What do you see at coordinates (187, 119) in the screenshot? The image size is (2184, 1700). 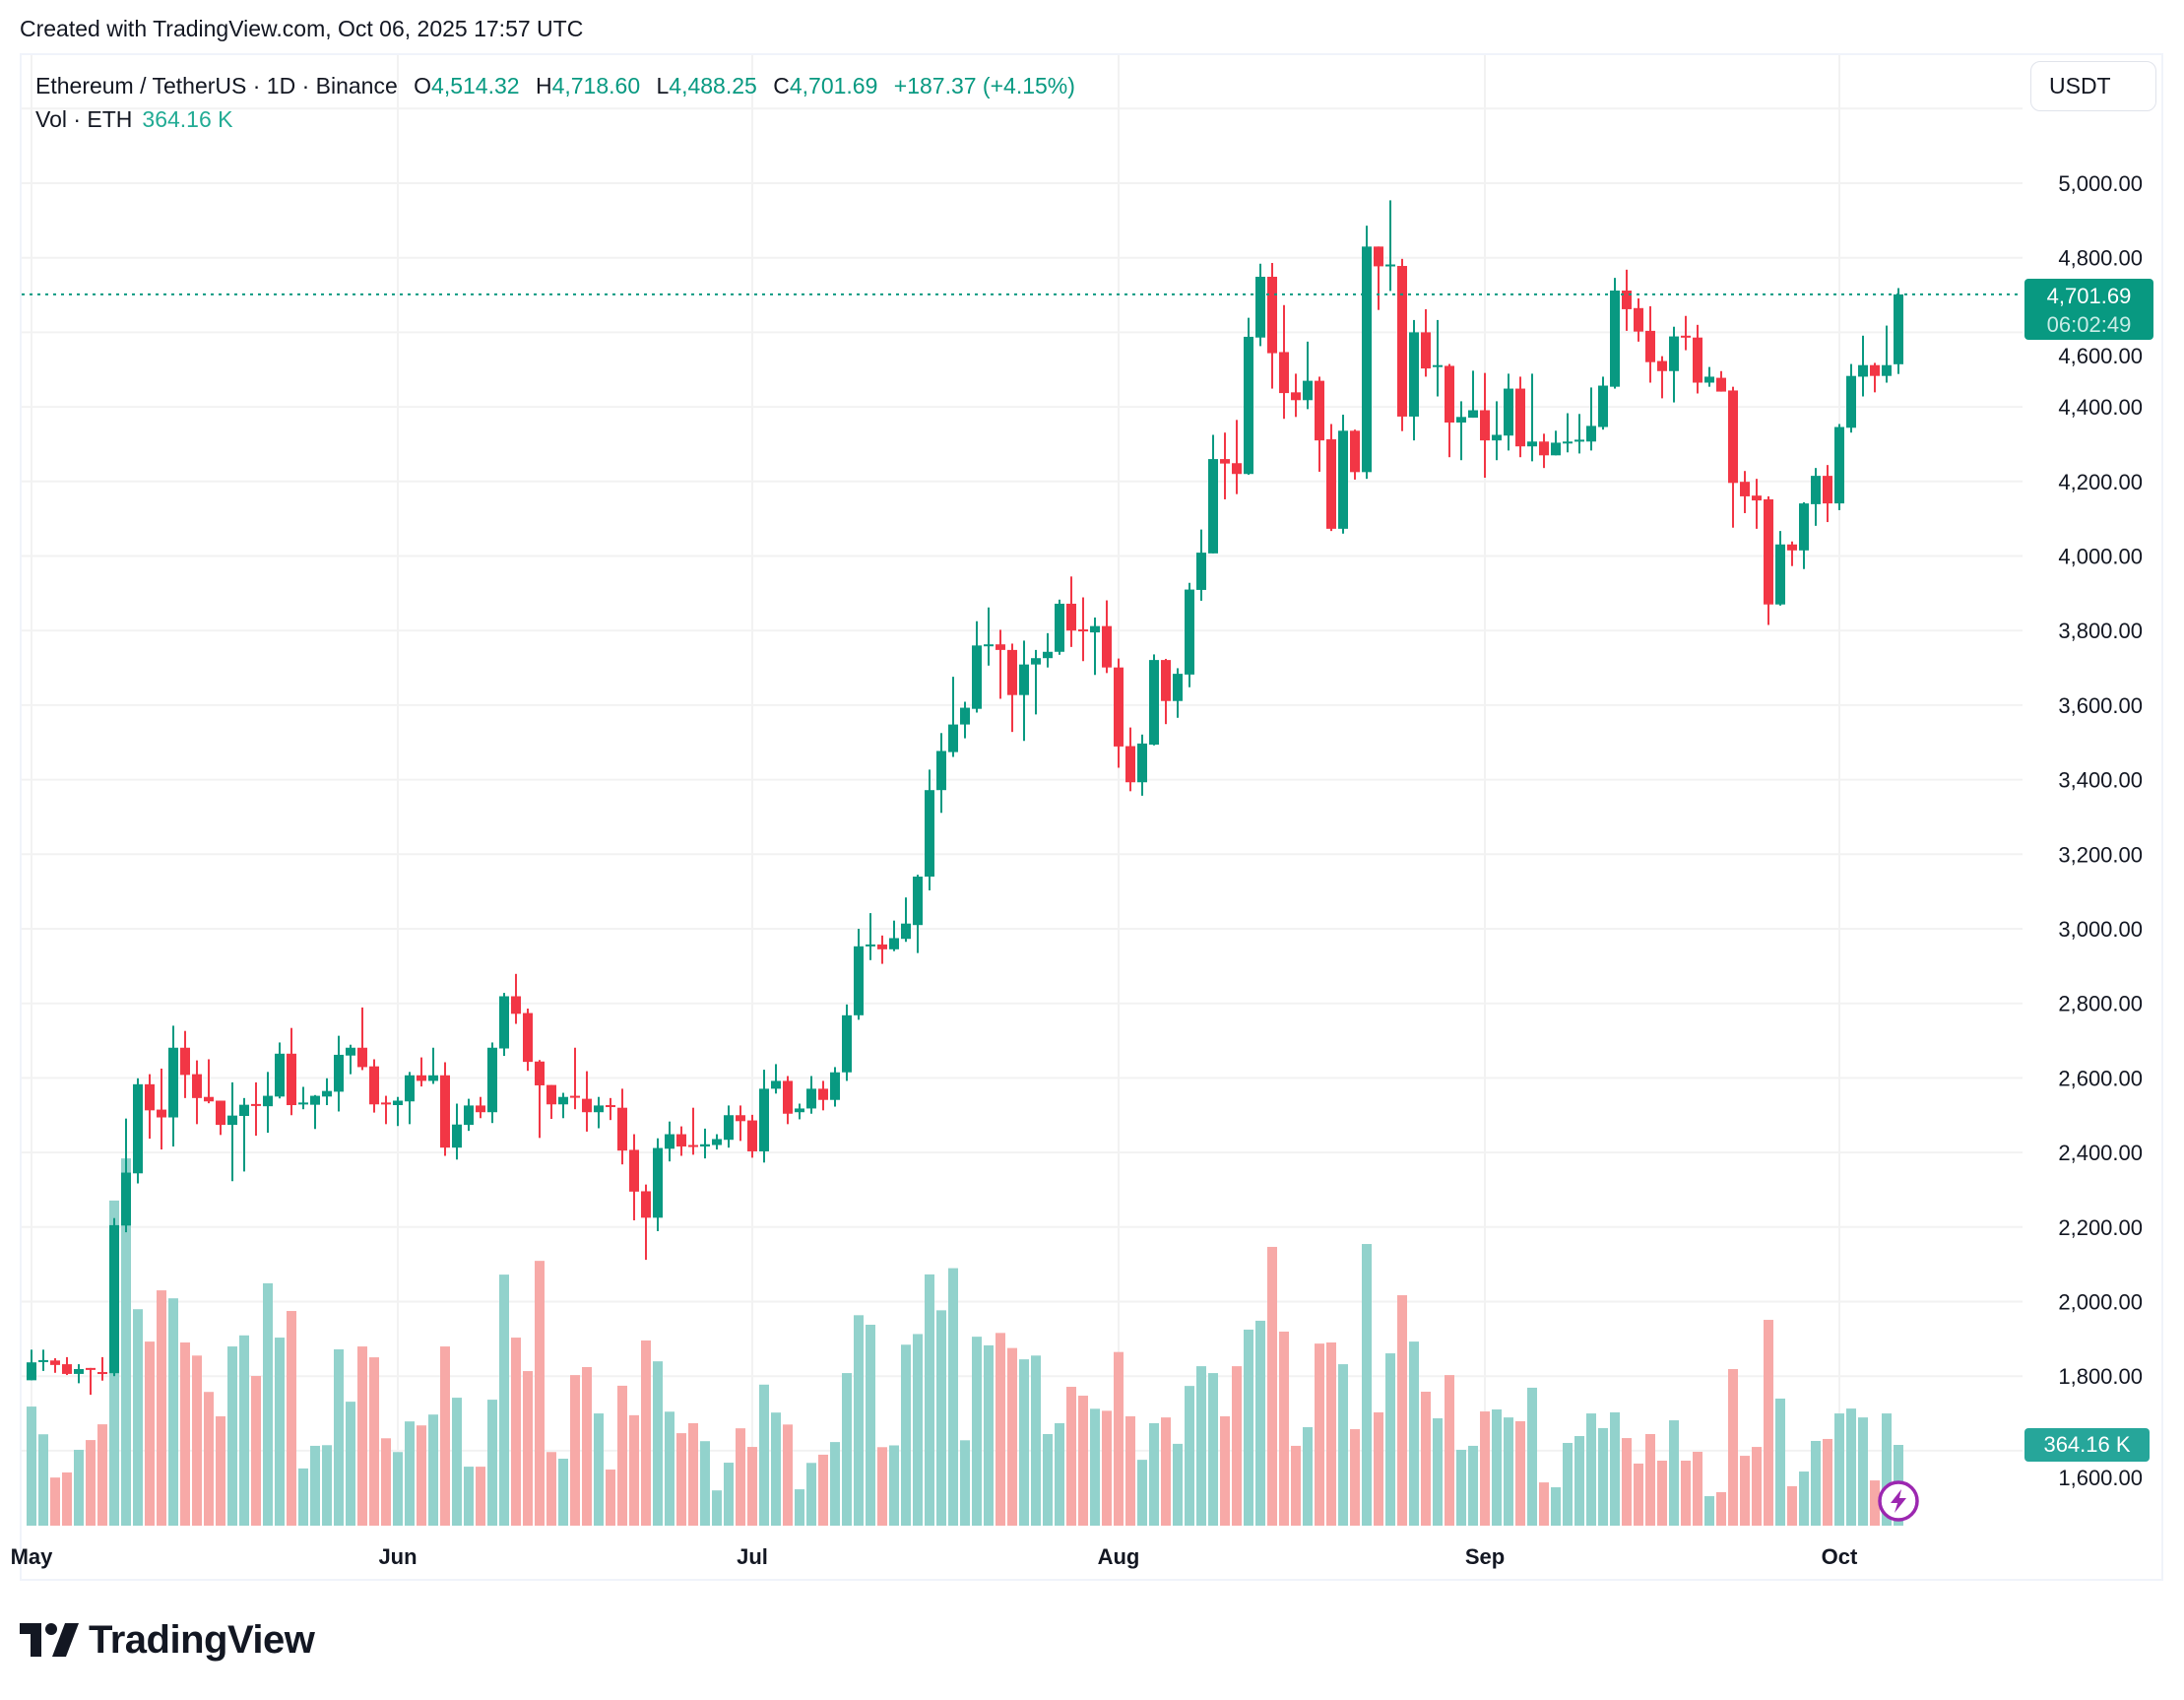 I see `volume-value: 364.16 K` at bounding box center [187, 119].